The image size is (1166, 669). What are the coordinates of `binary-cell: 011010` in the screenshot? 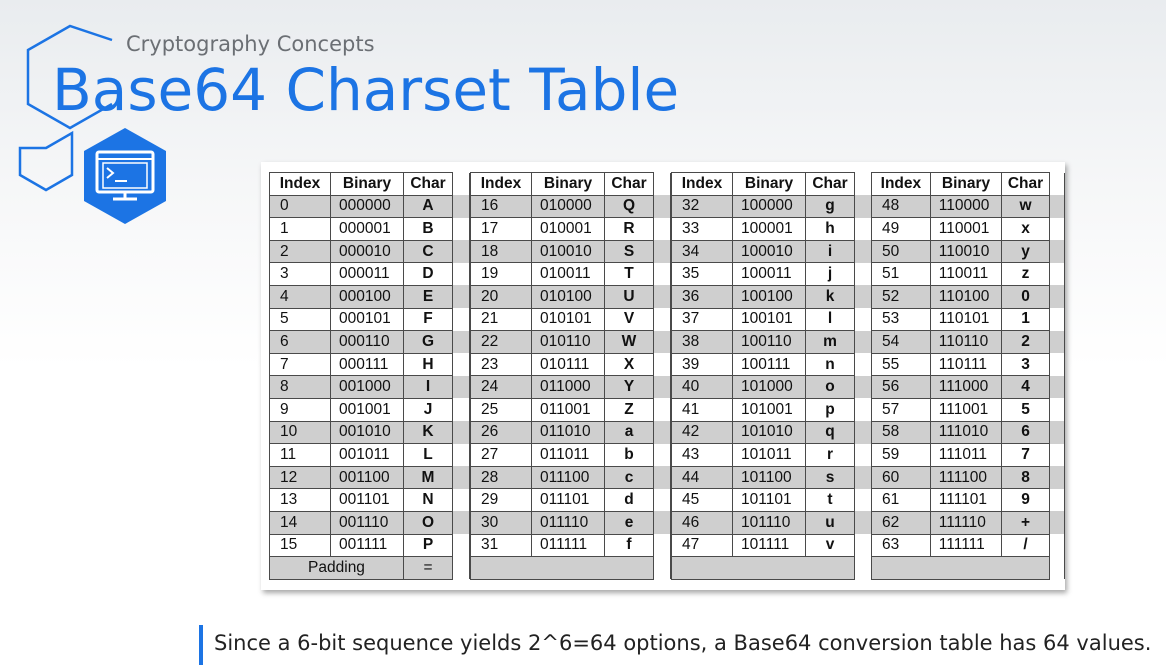 It's located at (568, 432).